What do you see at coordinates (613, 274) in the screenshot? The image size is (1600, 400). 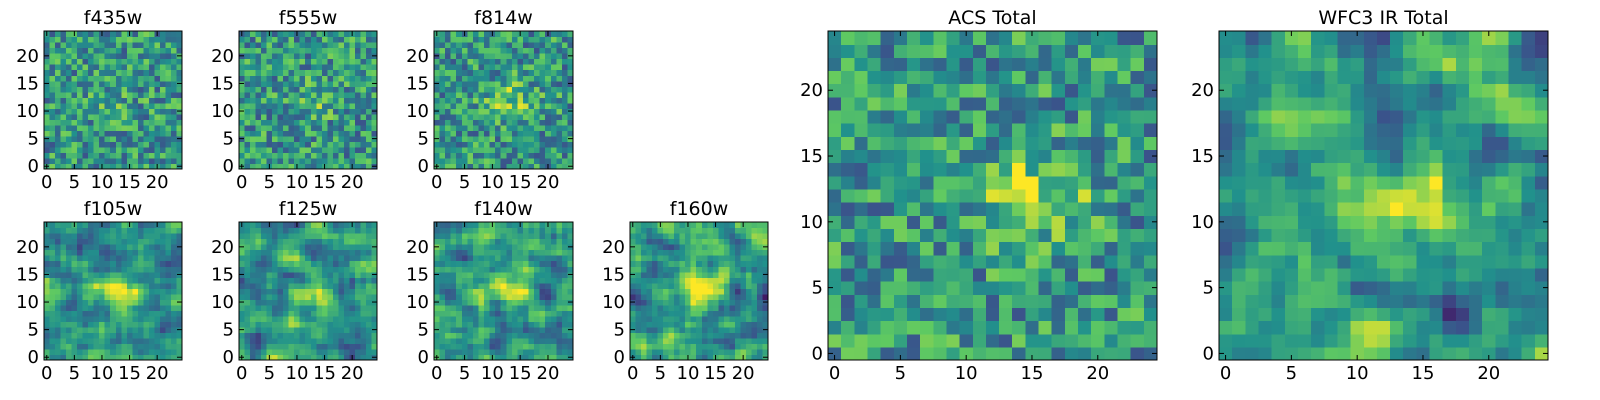 I see `y-tick-label: 15` at bounding box center [613, 274].